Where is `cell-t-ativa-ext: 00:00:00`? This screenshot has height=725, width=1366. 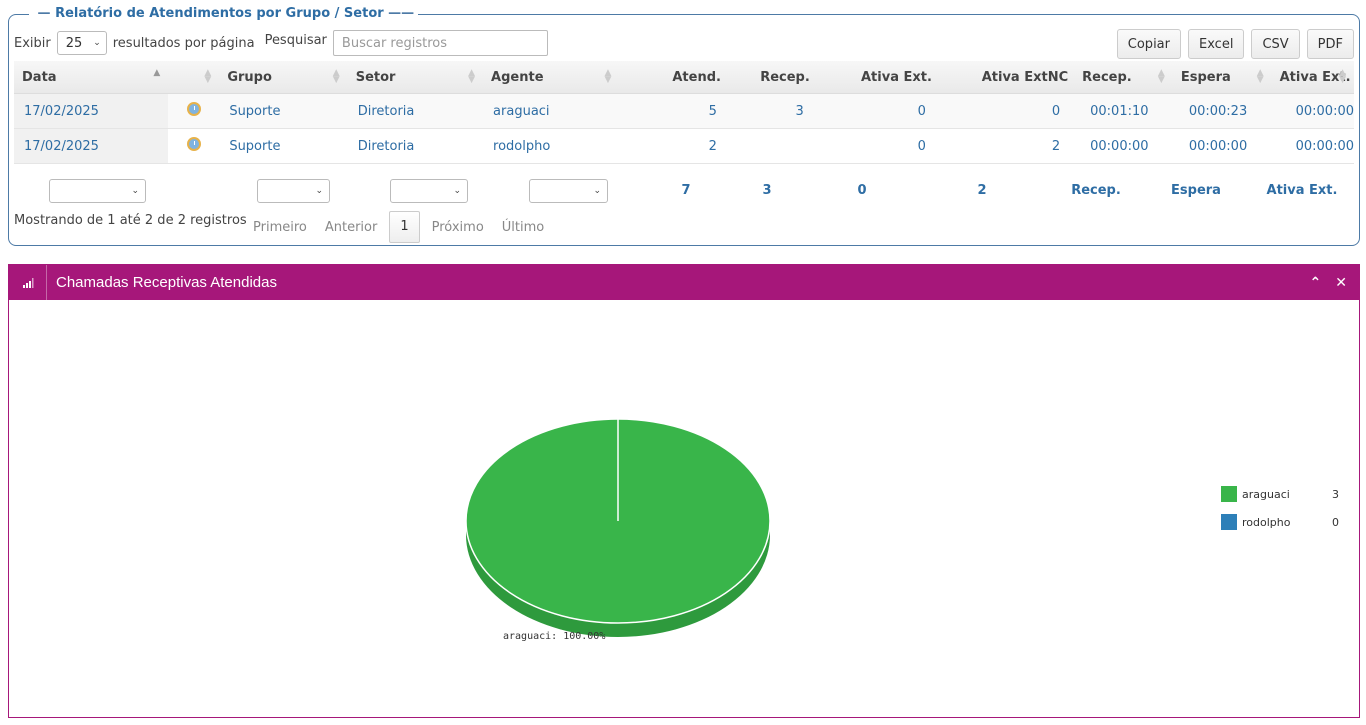 cell-t-ativa-ext: 00:00:00 is located at coordinates (1312, 111).